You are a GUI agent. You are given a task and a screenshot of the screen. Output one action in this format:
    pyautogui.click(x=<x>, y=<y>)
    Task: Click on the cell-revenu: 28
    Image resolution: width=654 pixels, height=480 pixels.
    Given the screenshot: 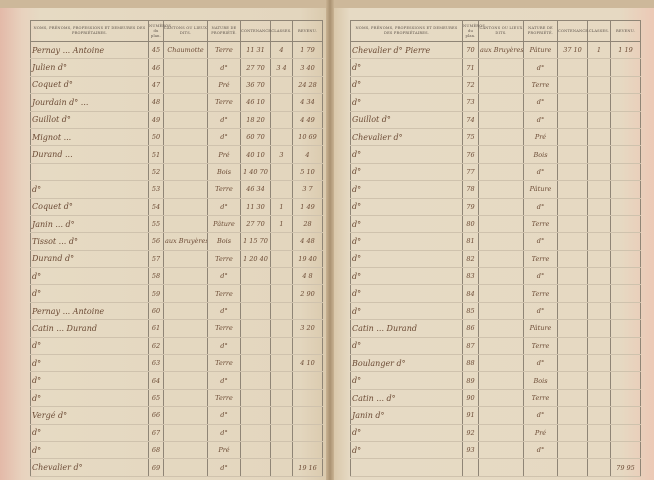 What is the action you would take?
    pyautogui.click(x=307, y=224)
    